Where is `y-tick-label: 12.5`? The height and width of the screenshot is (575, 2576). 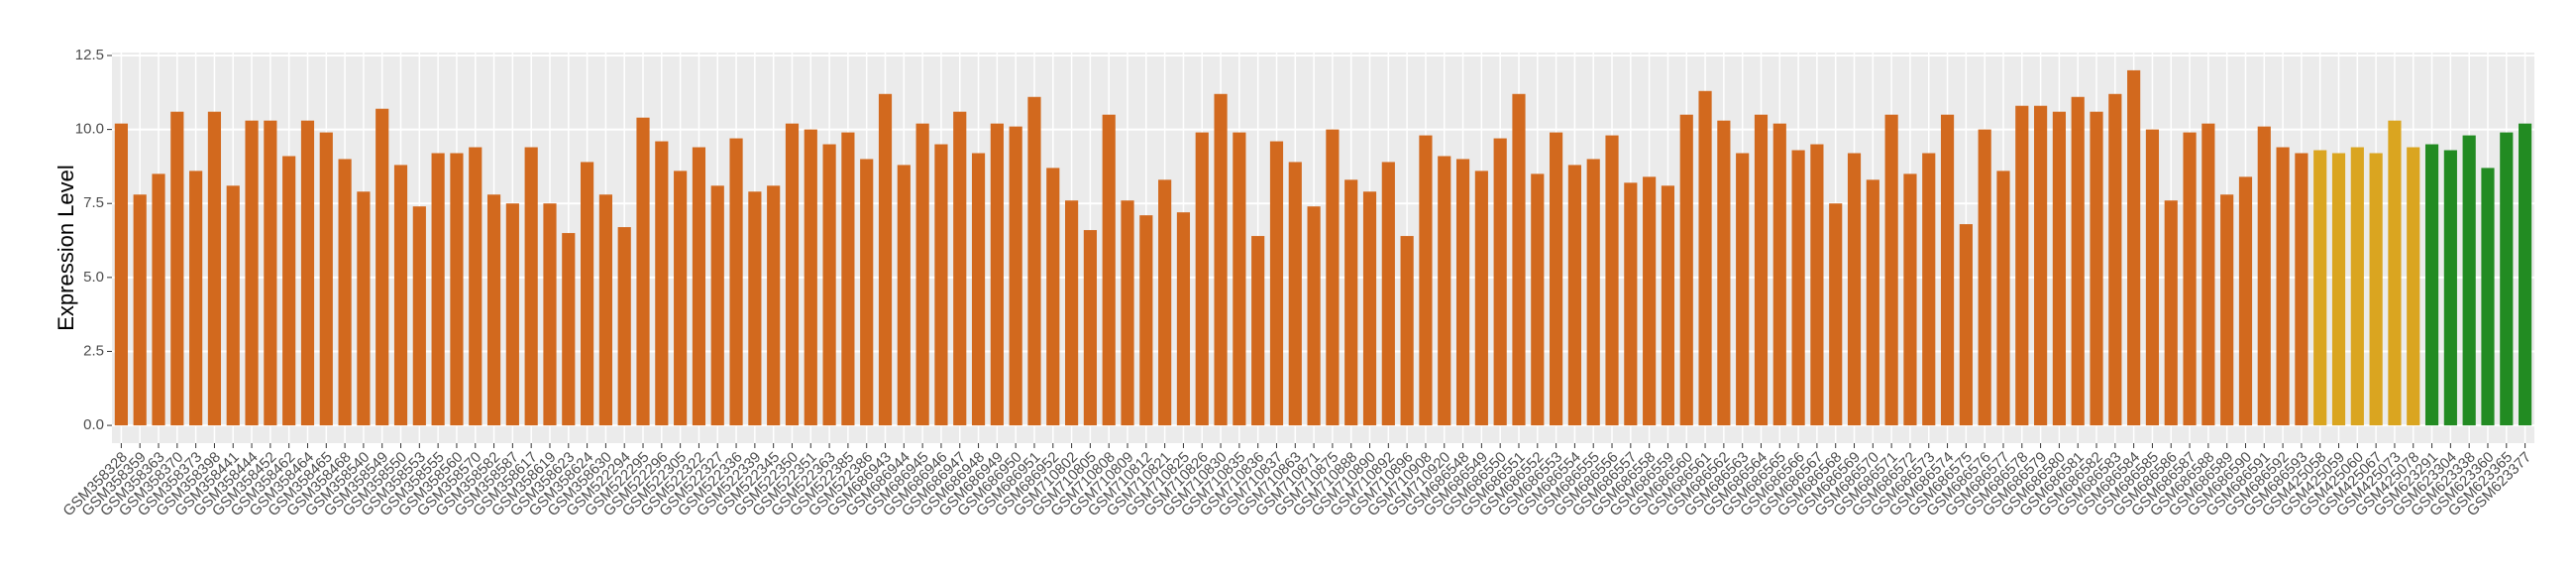
y-tick-label: 12.5 is located at coordinates (89, 55).